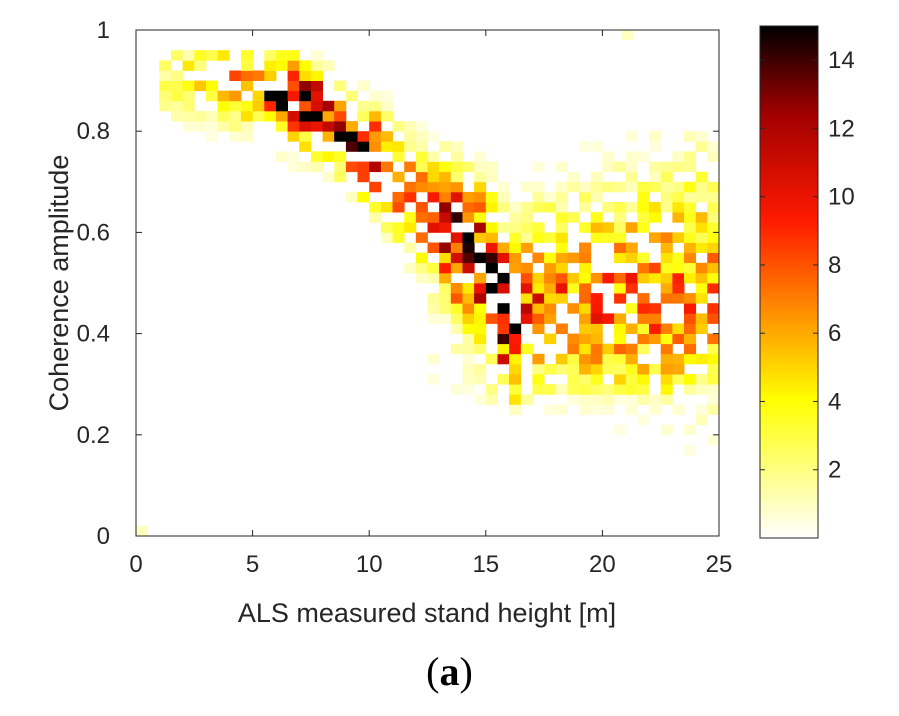 The width and height of the screenshot is (899, 716). What do you see at coordinates (449, 671) in the screenshot?
I see `figure-caption: (a)` at bounding box center [449, 671].